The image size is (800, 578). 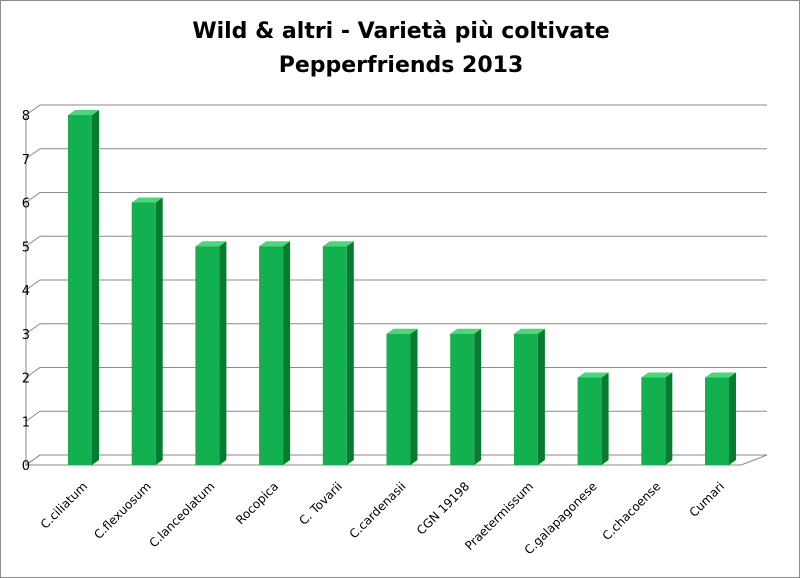 I want to click on y-tick-label: 8, so click(x=26, y=116).